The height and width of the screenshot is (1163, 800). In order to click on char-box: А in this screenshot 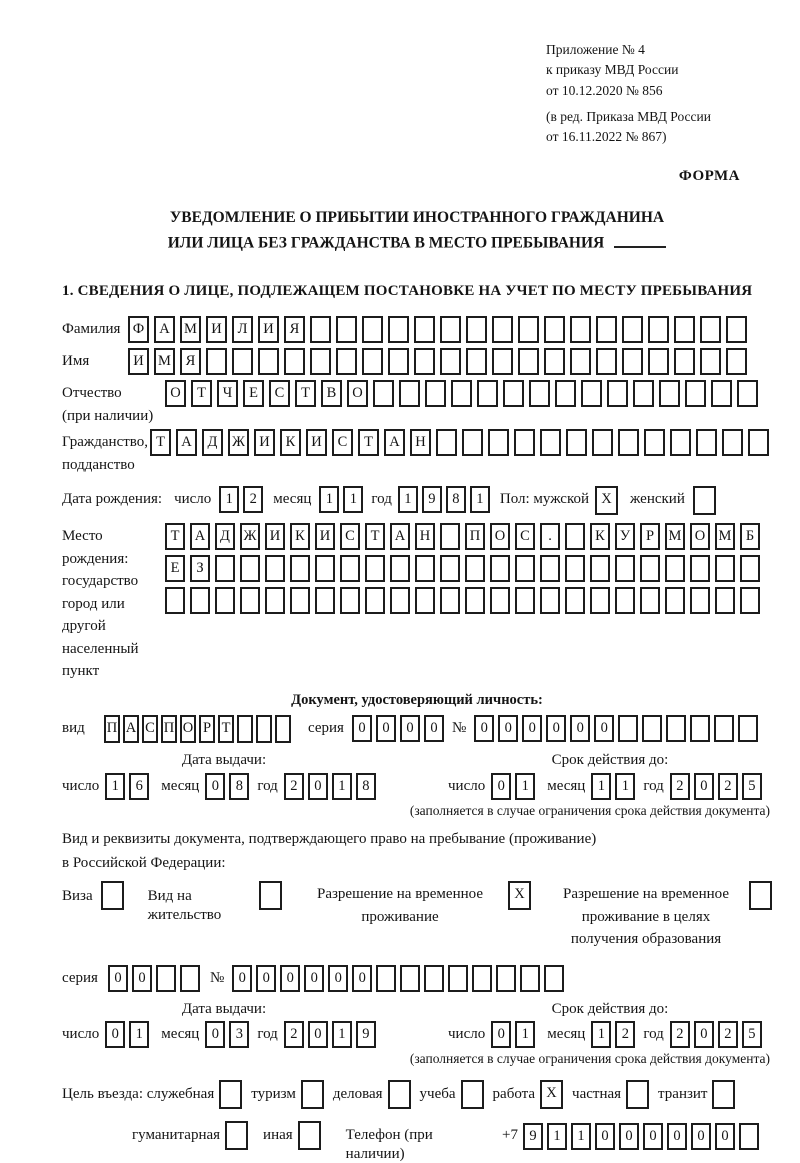, I will do `click(186, 443)`.